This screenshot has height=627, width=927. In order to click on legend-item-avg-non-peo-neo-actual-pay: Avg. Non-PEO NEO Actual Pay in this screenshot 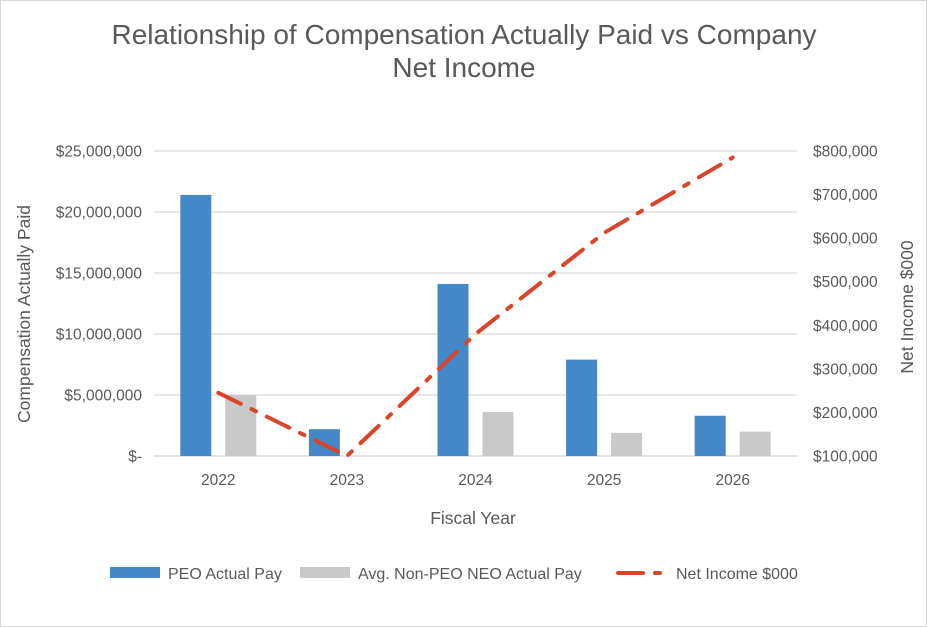, I will do `click(441, 574)`.